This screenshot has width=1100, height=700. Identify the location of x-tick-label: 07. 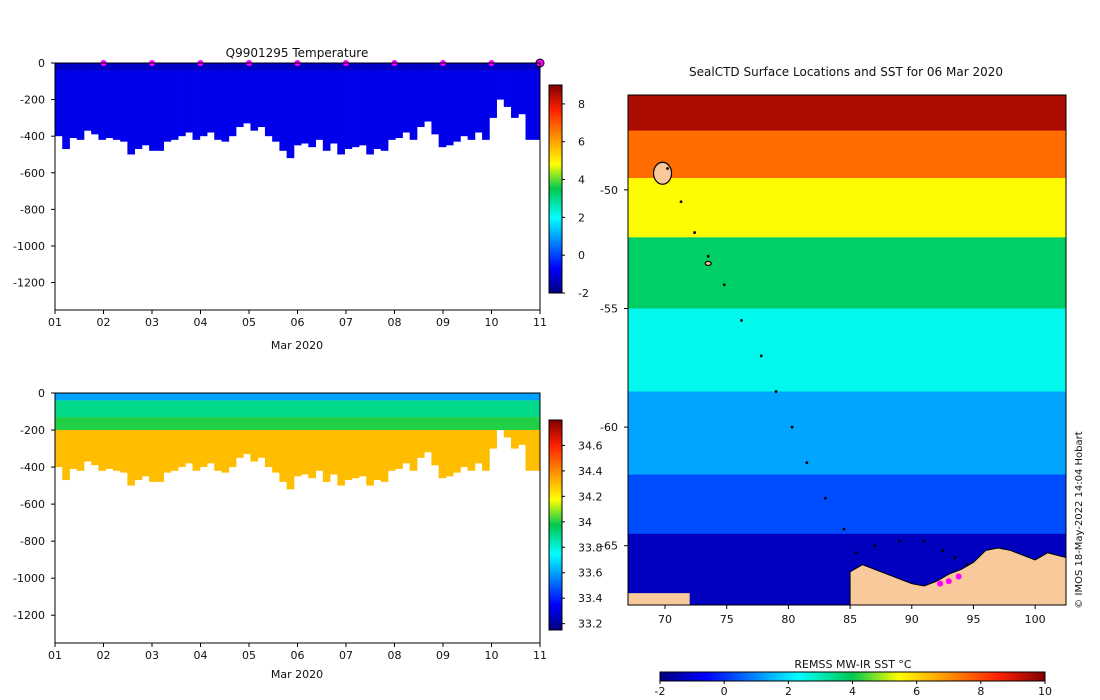
(346, 655).